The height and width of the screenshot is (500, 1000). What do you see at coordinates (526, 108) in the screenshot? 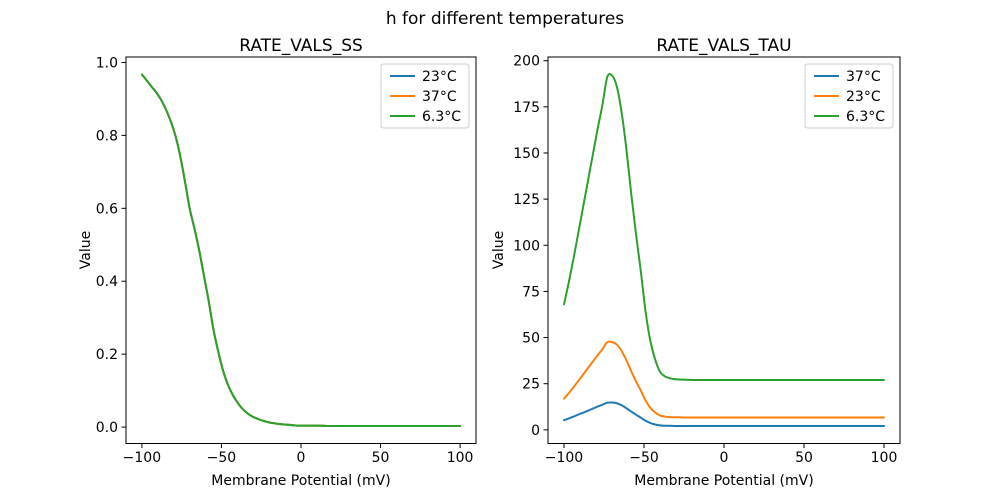
I see `y-tick-label: 175` at bounding box center [526, 108].